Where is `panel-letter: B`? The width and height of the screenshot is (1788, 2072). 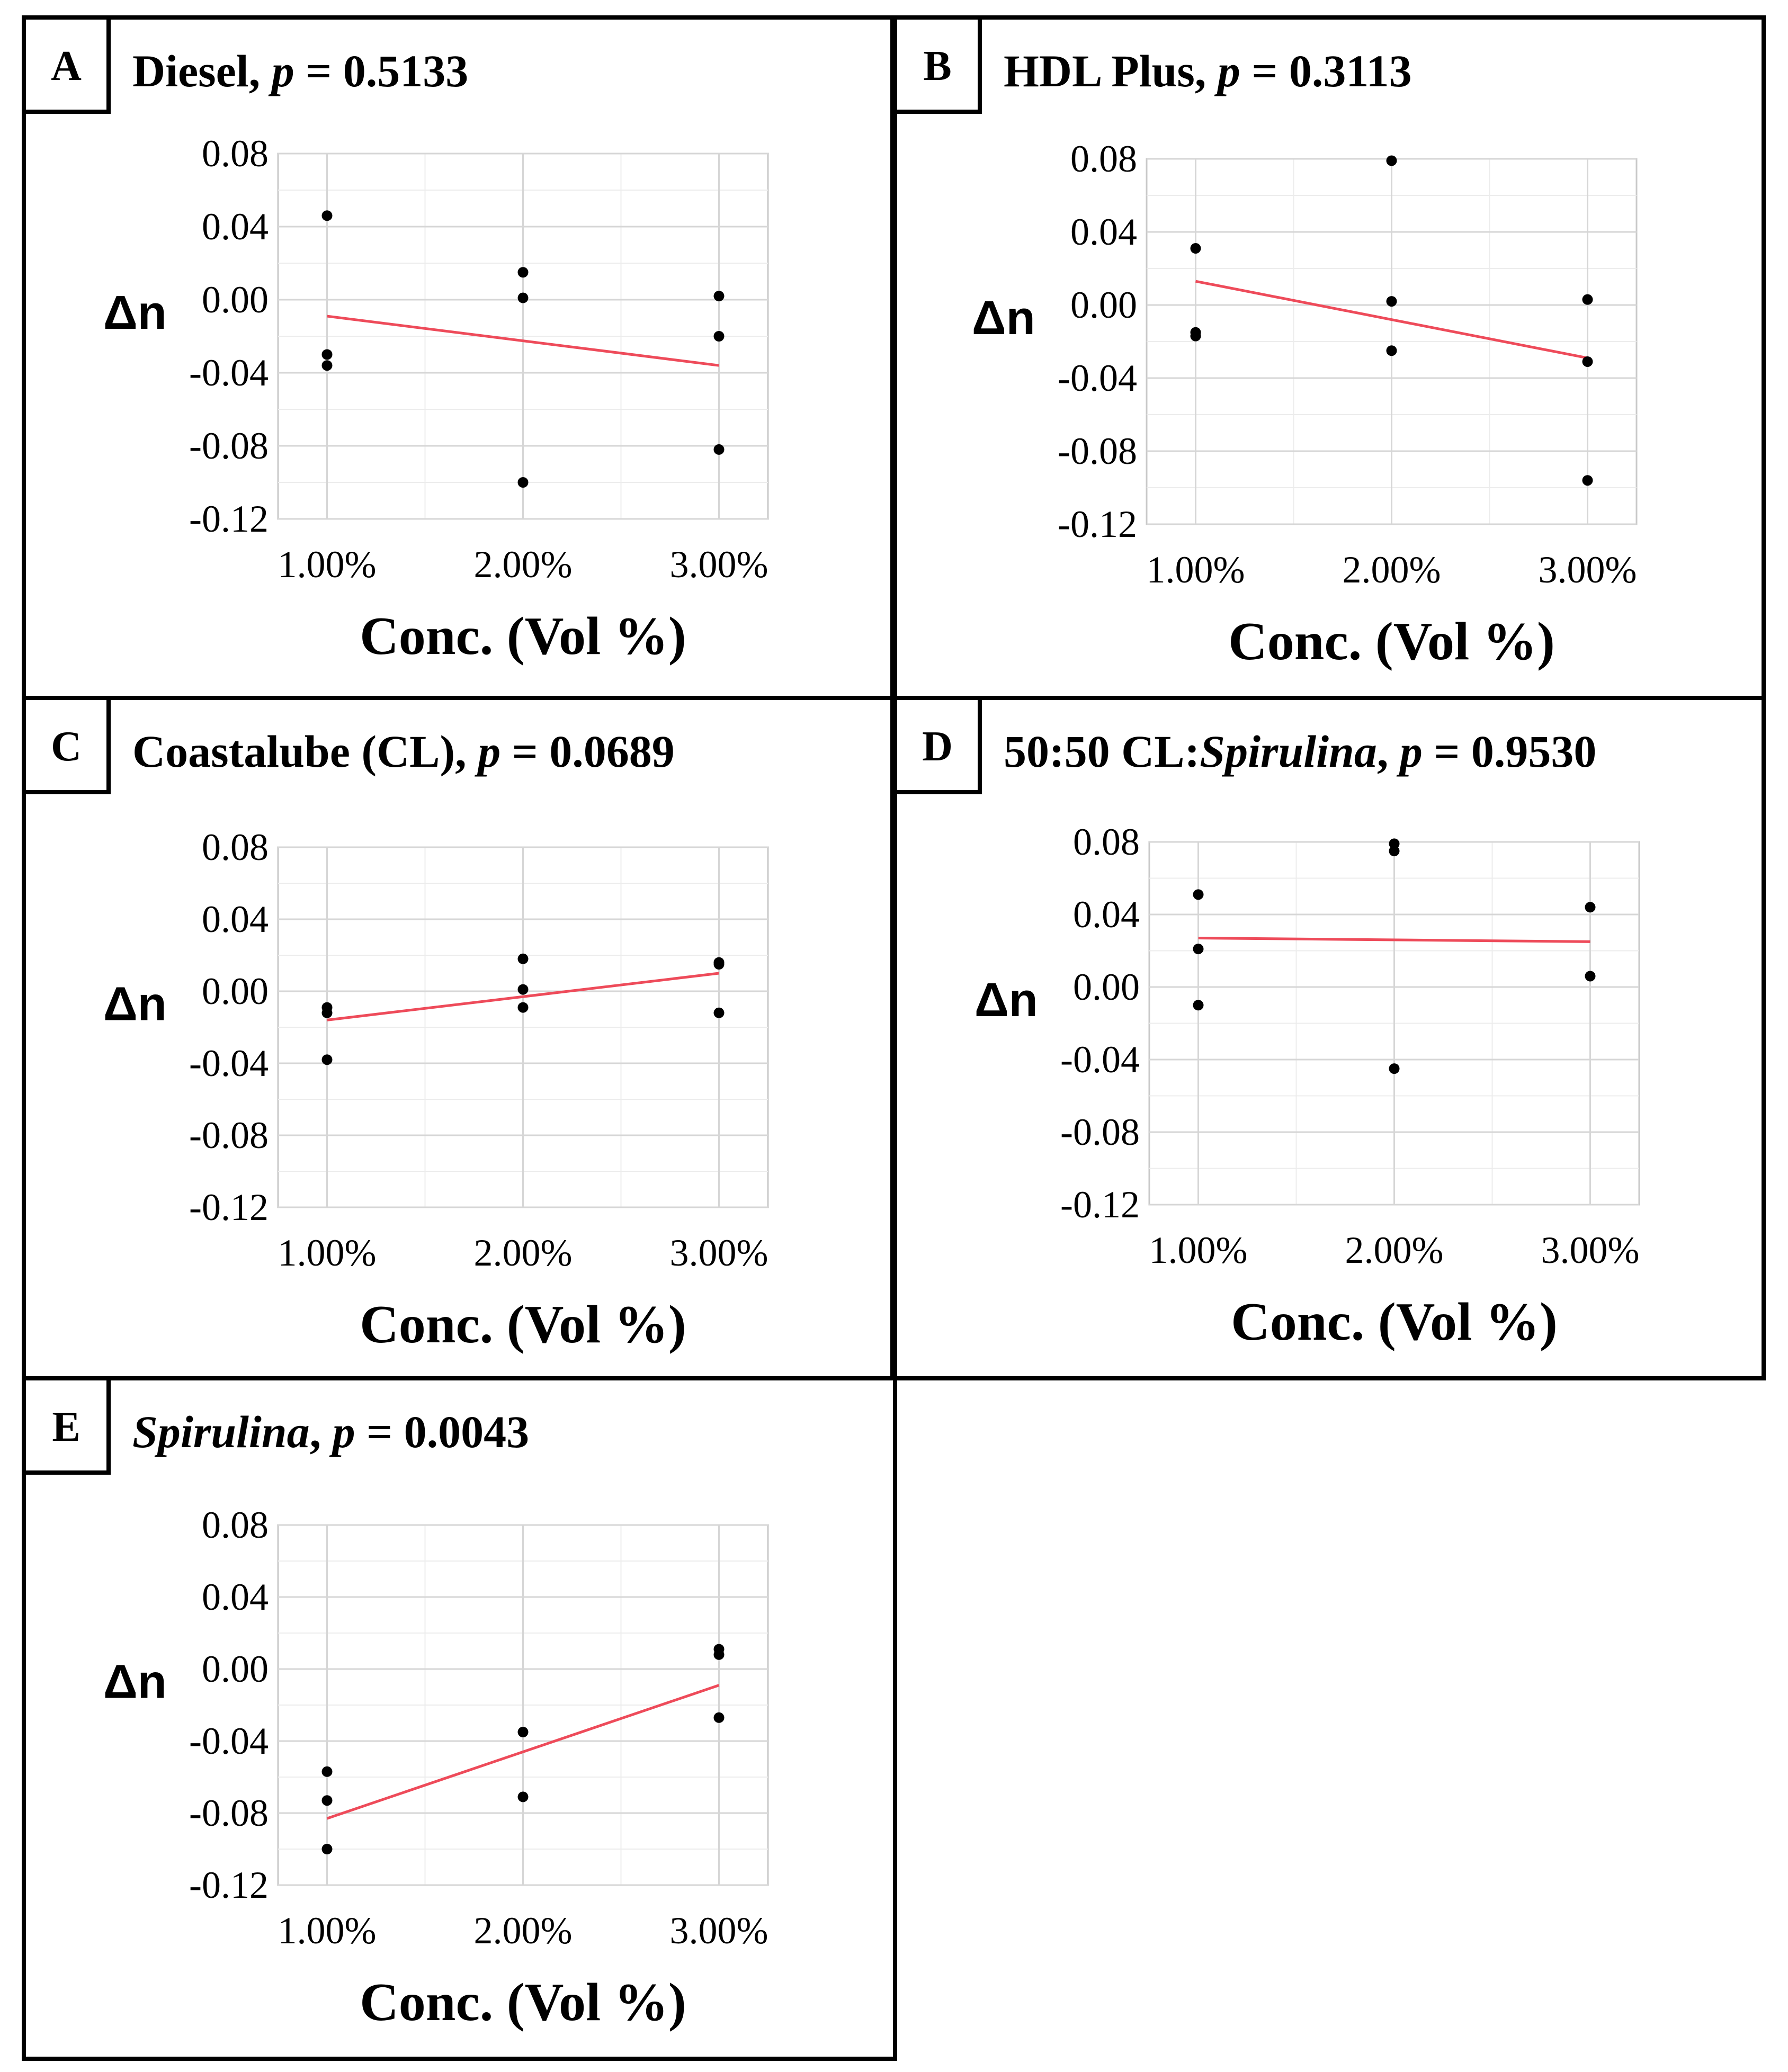 panel-letter: B is located at coordinates (937, 66).